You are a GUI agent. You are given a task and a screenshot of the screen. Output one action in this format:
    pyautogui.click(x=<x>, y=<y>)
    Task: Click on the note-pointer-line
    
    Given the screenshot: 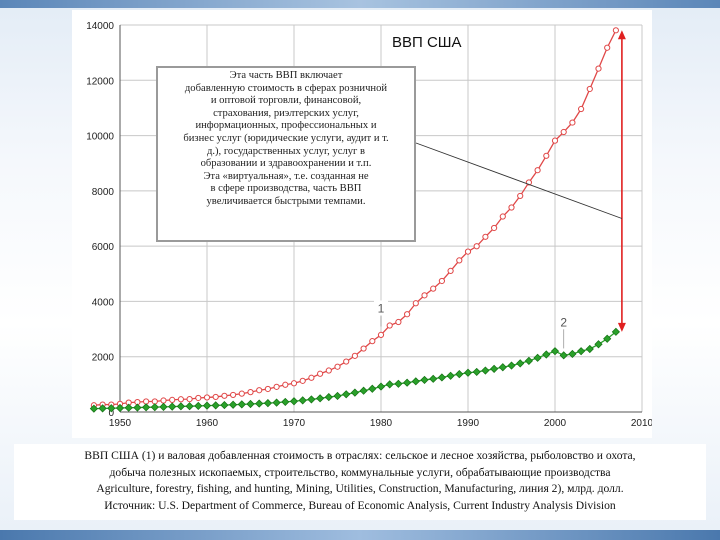 What is the action you would take?
    pyautogui.click(x=519, y=180)
    